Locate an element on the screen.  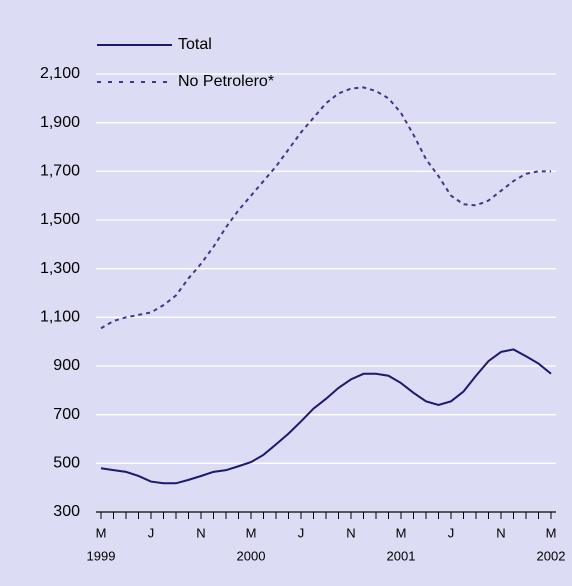
y-tick-label: 1,700 is located at coordinates (60, 171).